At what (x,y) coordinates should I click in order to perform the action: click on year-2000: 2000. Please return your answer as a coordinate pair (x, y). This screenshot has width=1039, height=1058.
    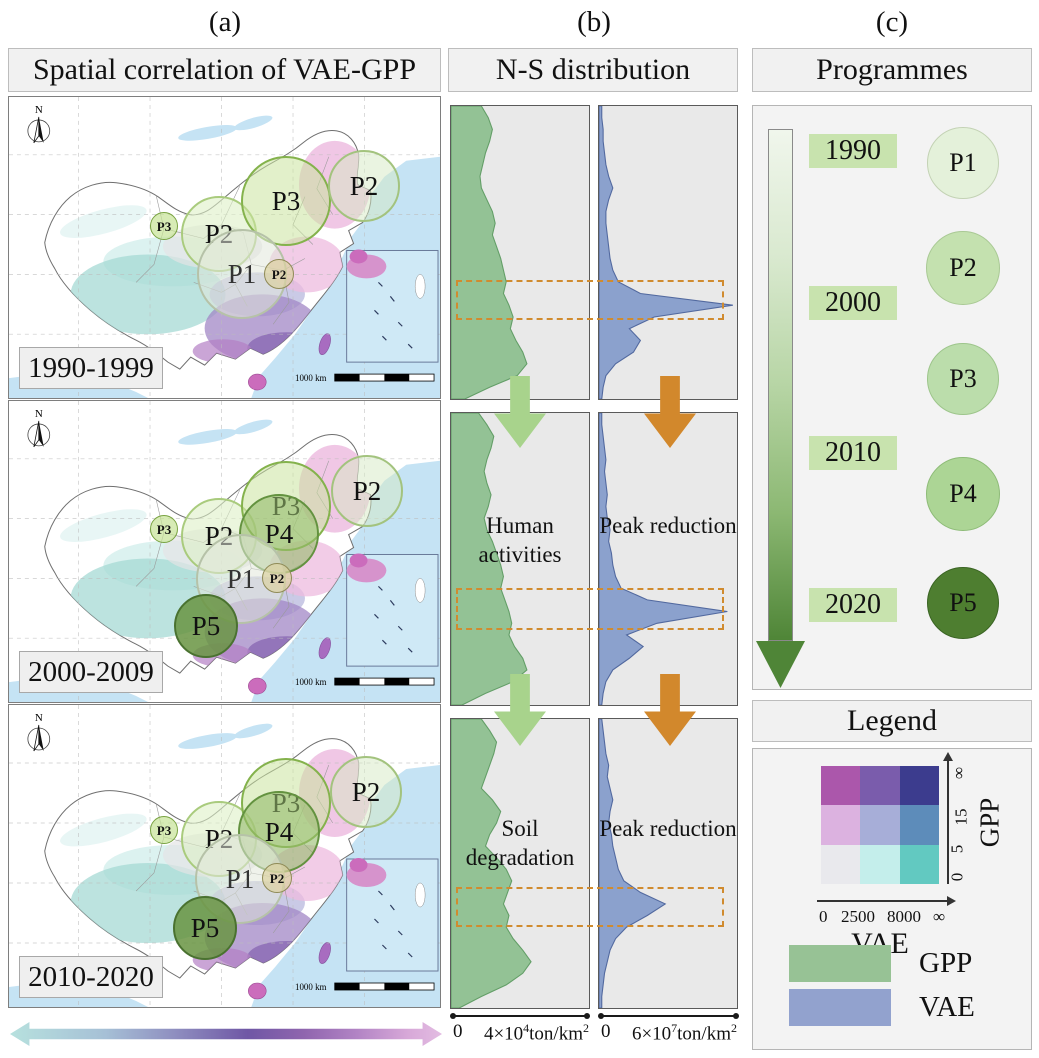
    Looking at the image, I should click on (853, 303).